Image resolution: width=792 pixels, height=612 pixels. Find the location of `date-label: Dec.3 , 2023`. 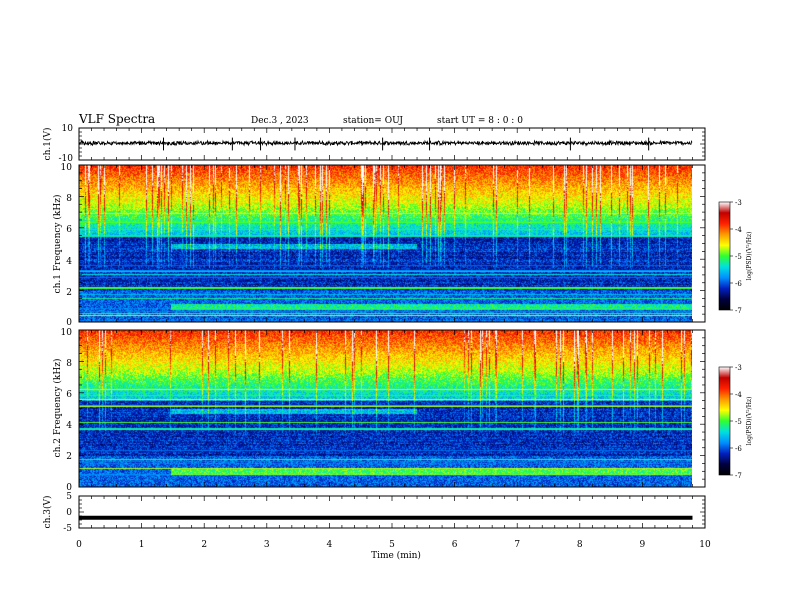

date-label: Dec.3 , 2023 is located at coordinates (280, 121).